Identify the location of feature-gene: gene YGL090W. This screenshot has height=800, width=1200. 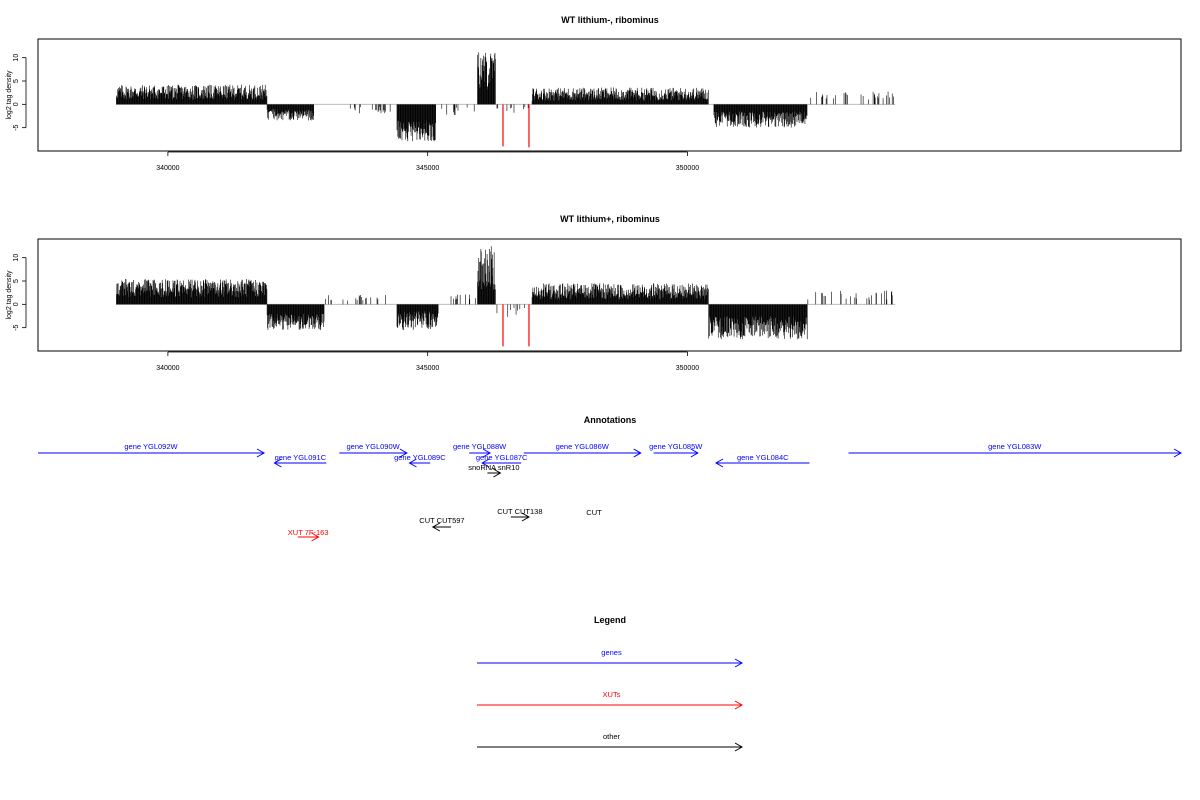
(373, 450).